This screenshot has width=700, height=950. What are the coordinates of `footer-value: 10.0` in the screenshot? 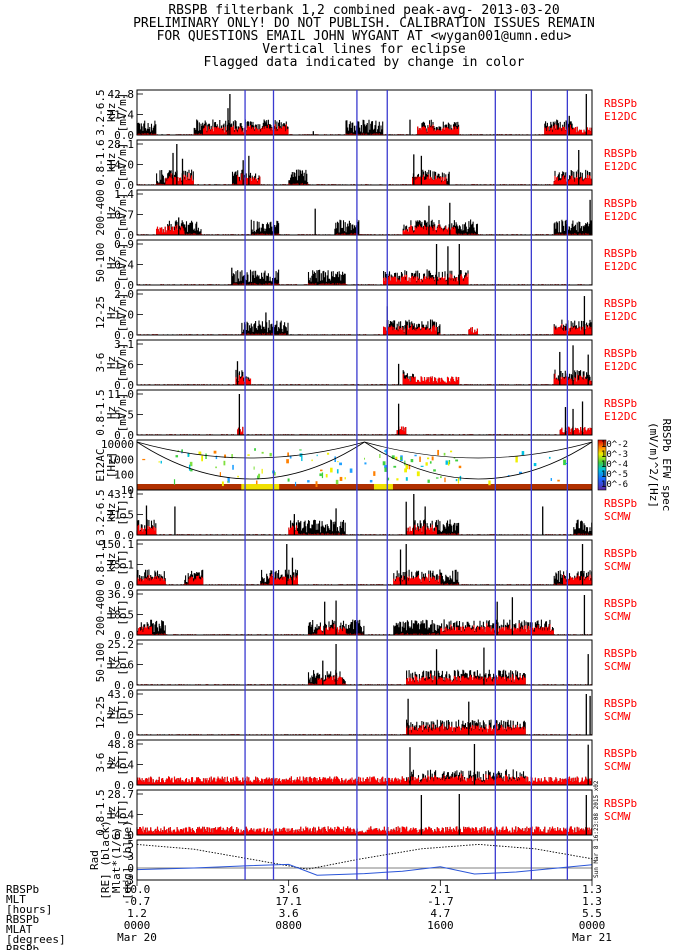 It's located at (137, 889).